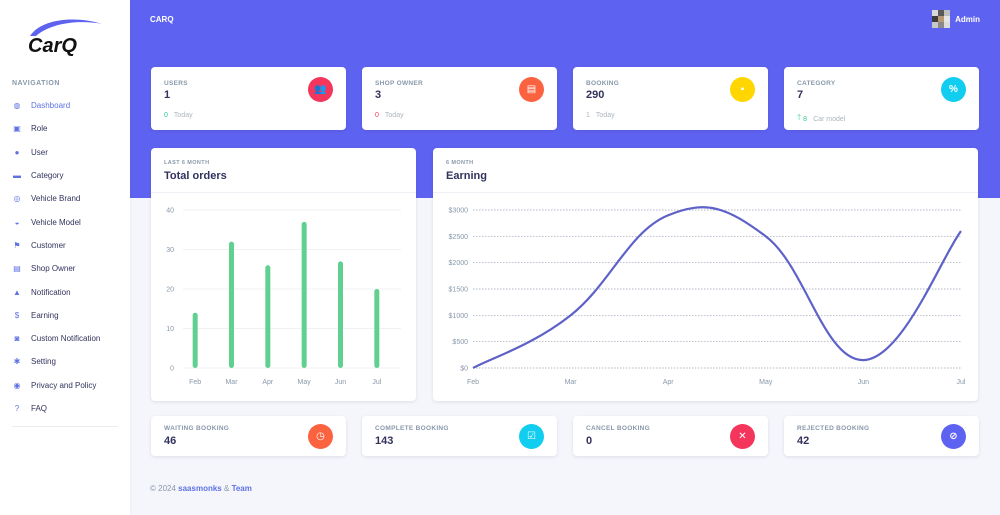 This screenshot has width=1000, height=515. Describe the element at coordinates (953, 436) in the screenshot. I see `ban-icon: ⊘` at that location.